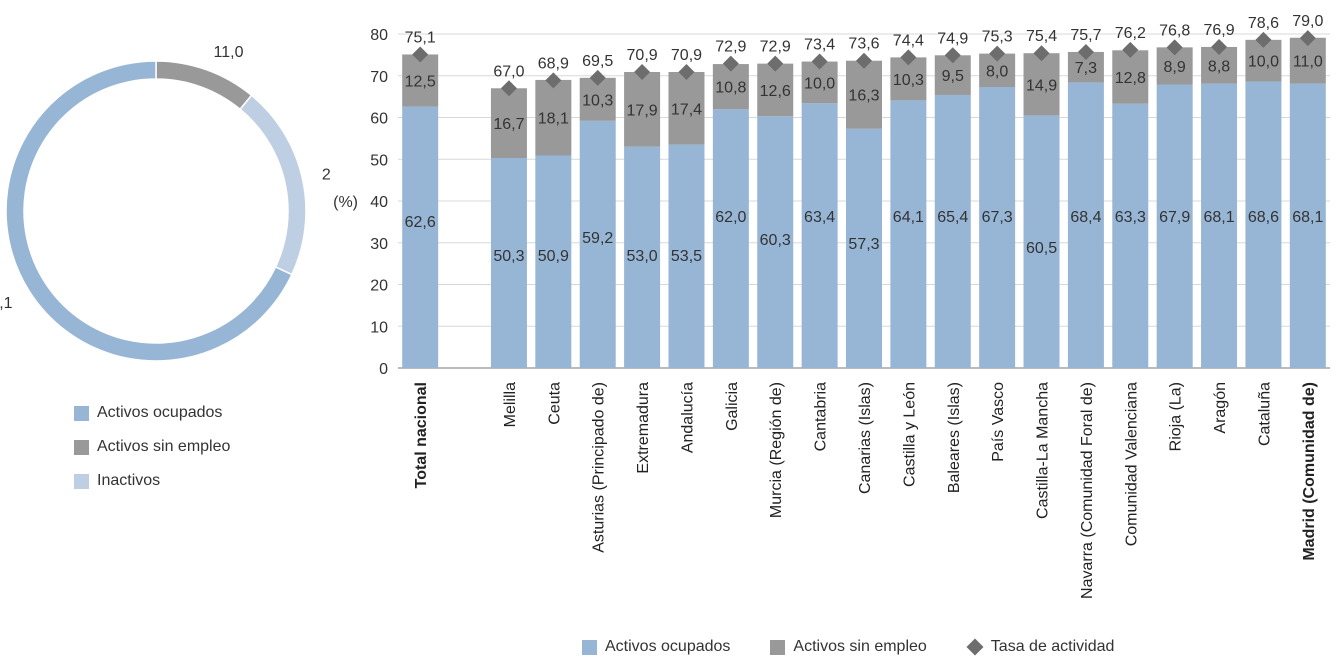 The height and width of the screenshot is (665, 1338). What do you see at coordinates (730, 88) in the screenshot?
I see `label-activos-sin-empleo: 10,8` at bounding box center [730, 88].